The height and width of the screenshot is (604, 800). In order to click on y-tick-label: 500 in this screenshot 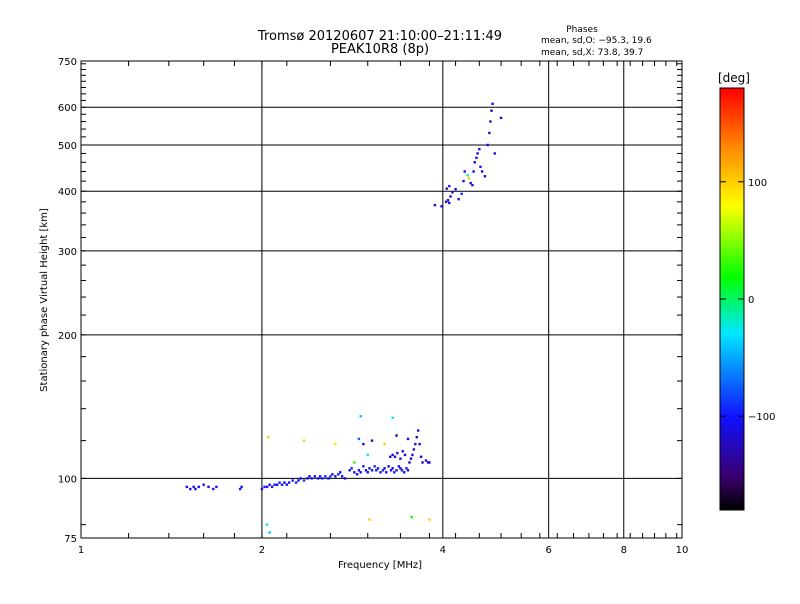, I will do `click(67, 146)`.